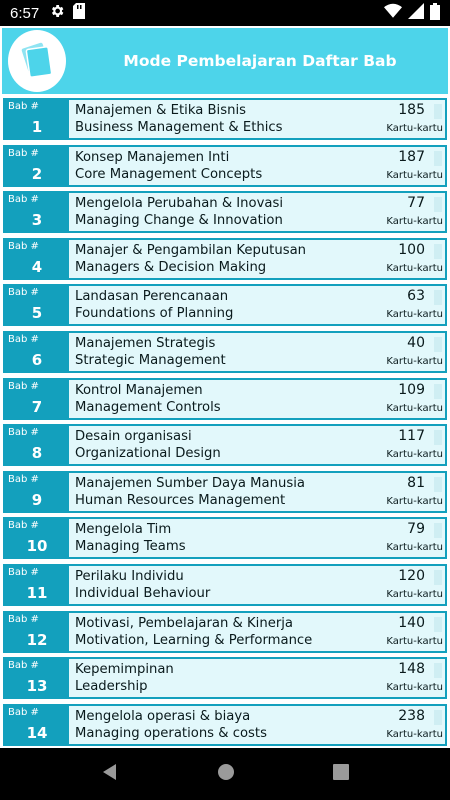 Image resolution: width=450 pixels, height=800 pixels. I want to click on chapter-title-id: Mengelola operasi & biaya, so click(163, 716).